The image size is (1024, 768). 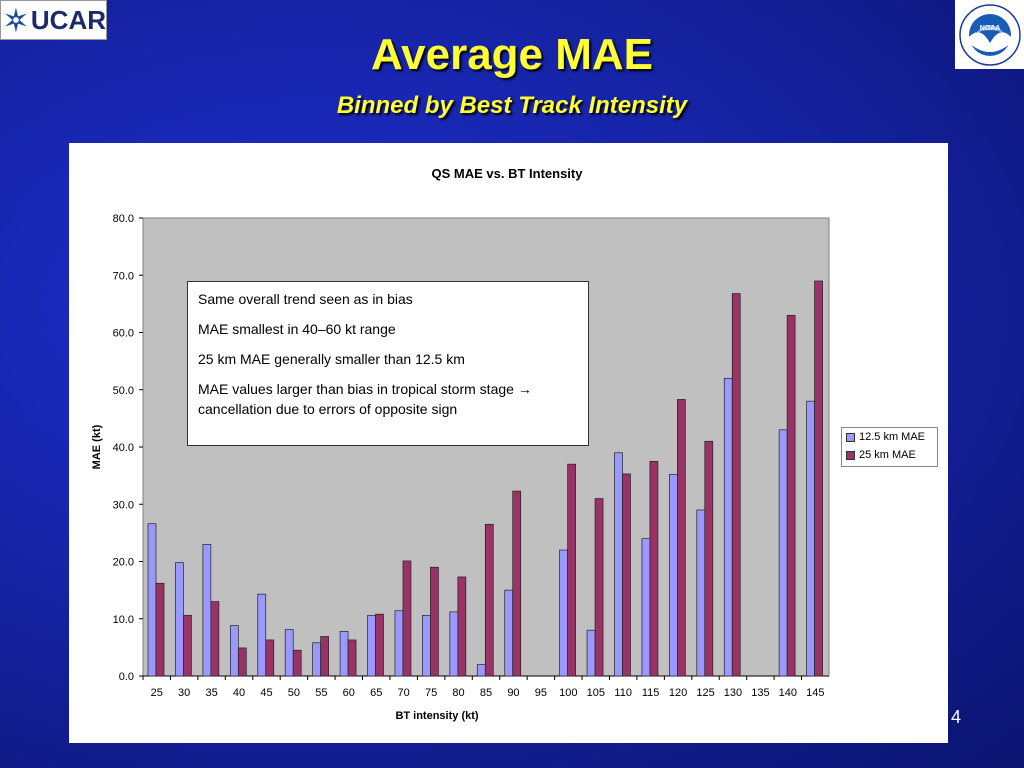 What do you see at coordinates (157, 693) in the screenshot?
I see `x-tick-label: 25` at bounding box center [157, 693].